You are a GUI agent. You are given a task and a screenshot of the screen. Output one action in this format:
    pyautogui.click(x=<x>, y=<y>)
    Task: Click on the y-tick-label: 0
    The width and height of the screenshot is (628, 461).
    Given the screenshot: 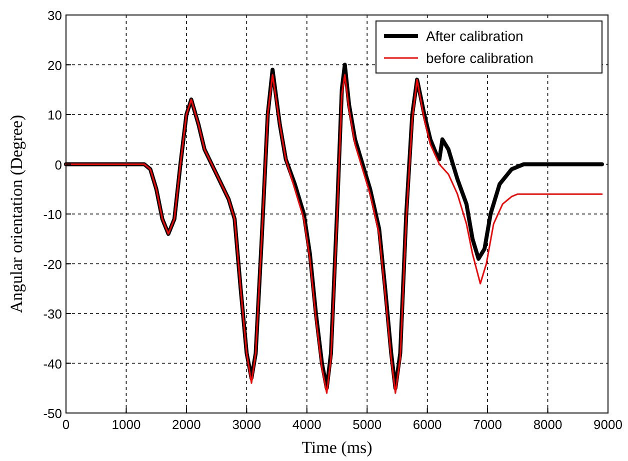 What is the action you would take?
    pyautogui.click(x=58, y=164)
    